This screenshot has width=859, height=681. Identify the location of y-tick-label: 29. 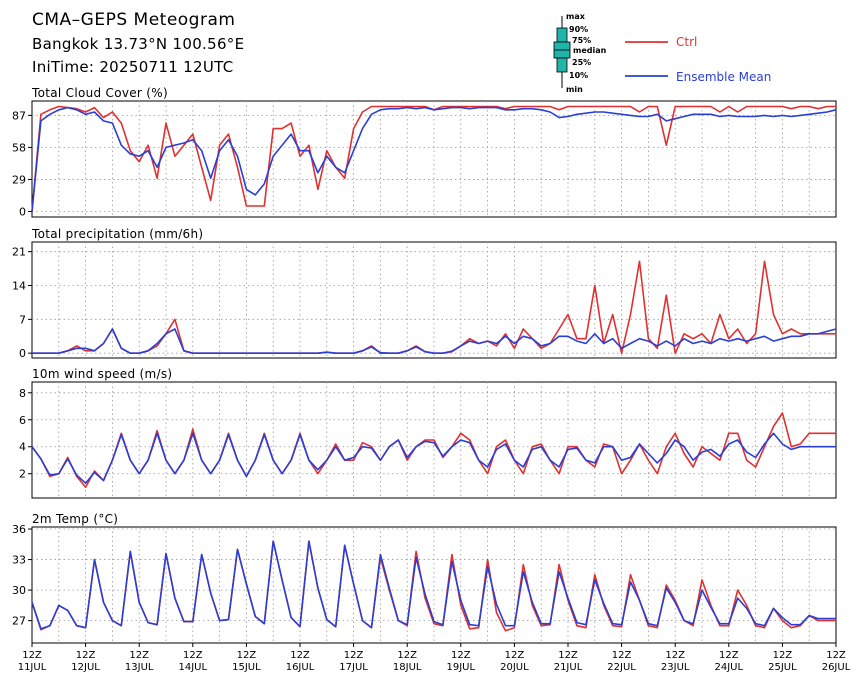
(19, 179).